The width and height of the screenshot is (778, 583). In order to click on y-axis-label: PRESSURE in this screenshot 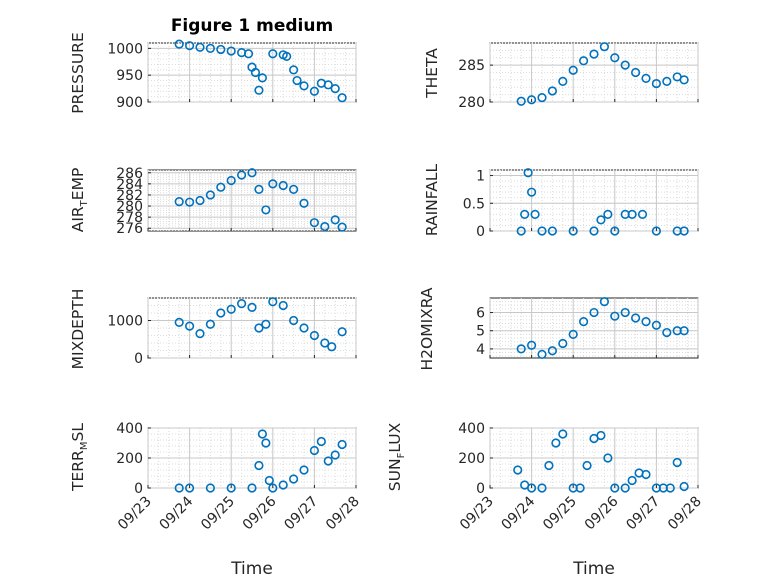, I will do `click(78, 73)`.